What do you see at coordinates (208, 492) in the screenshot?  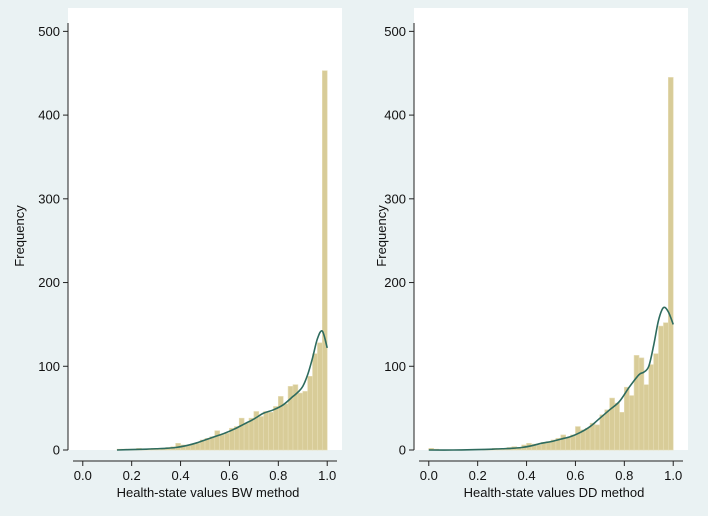 I see `x-axis-label: Health-state values BW method` at bounding box center [208, 492].